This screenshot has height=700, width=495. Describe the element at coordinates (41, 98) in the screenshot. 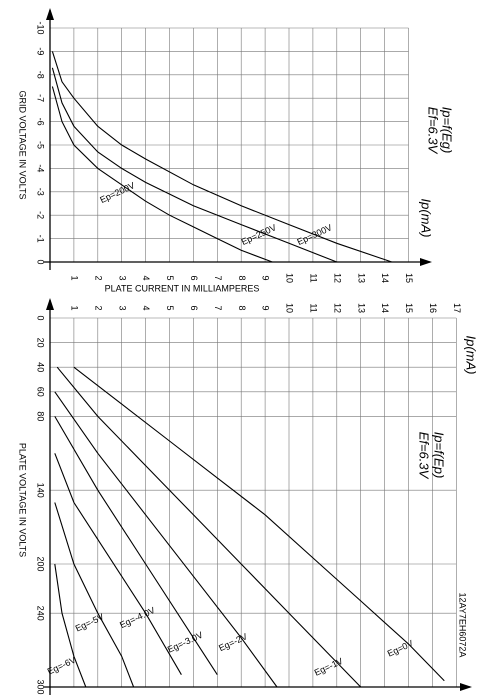

I see `y-tick-label: -7` at that location.